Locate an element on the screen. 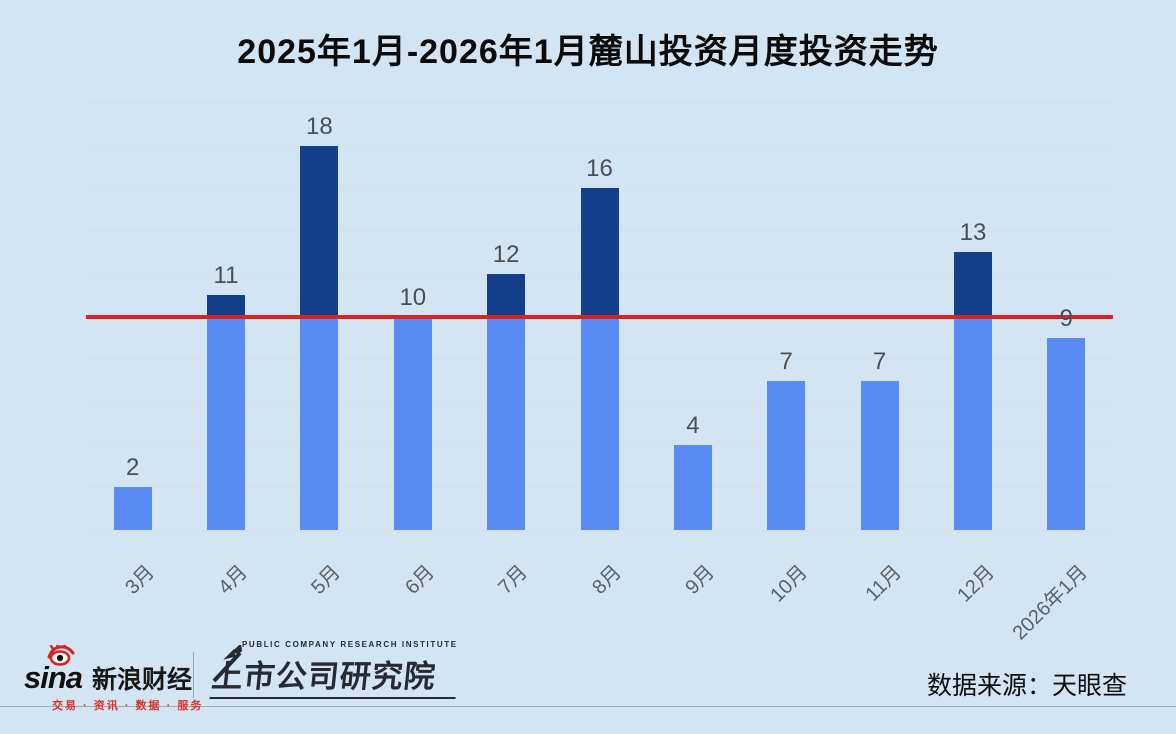 This screenshot has width=1176, height=734. sina-finance-logo: sina 新浪财经 交易 · 资讯 · 数据 · 服务 is located at coordinates (114, 679).